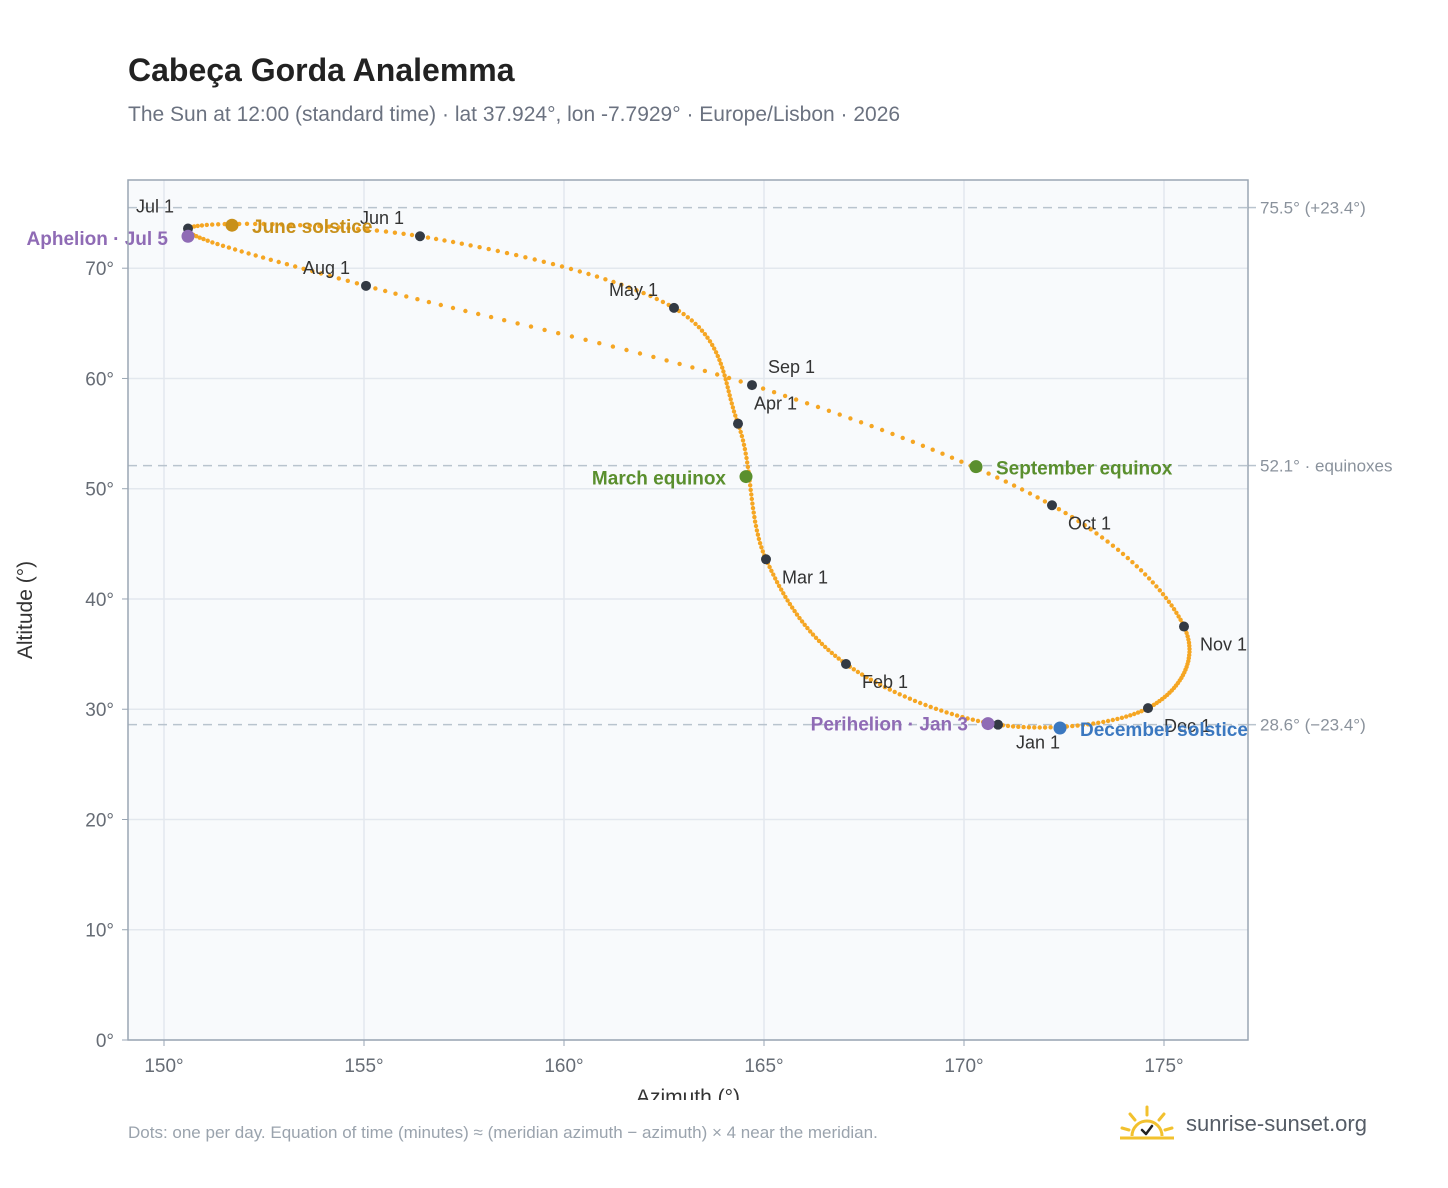  What do you see at coordinates (763, 1066) in the screenshot?
I see `x-tick-label: 165°` at bounding box center [763, 1066].